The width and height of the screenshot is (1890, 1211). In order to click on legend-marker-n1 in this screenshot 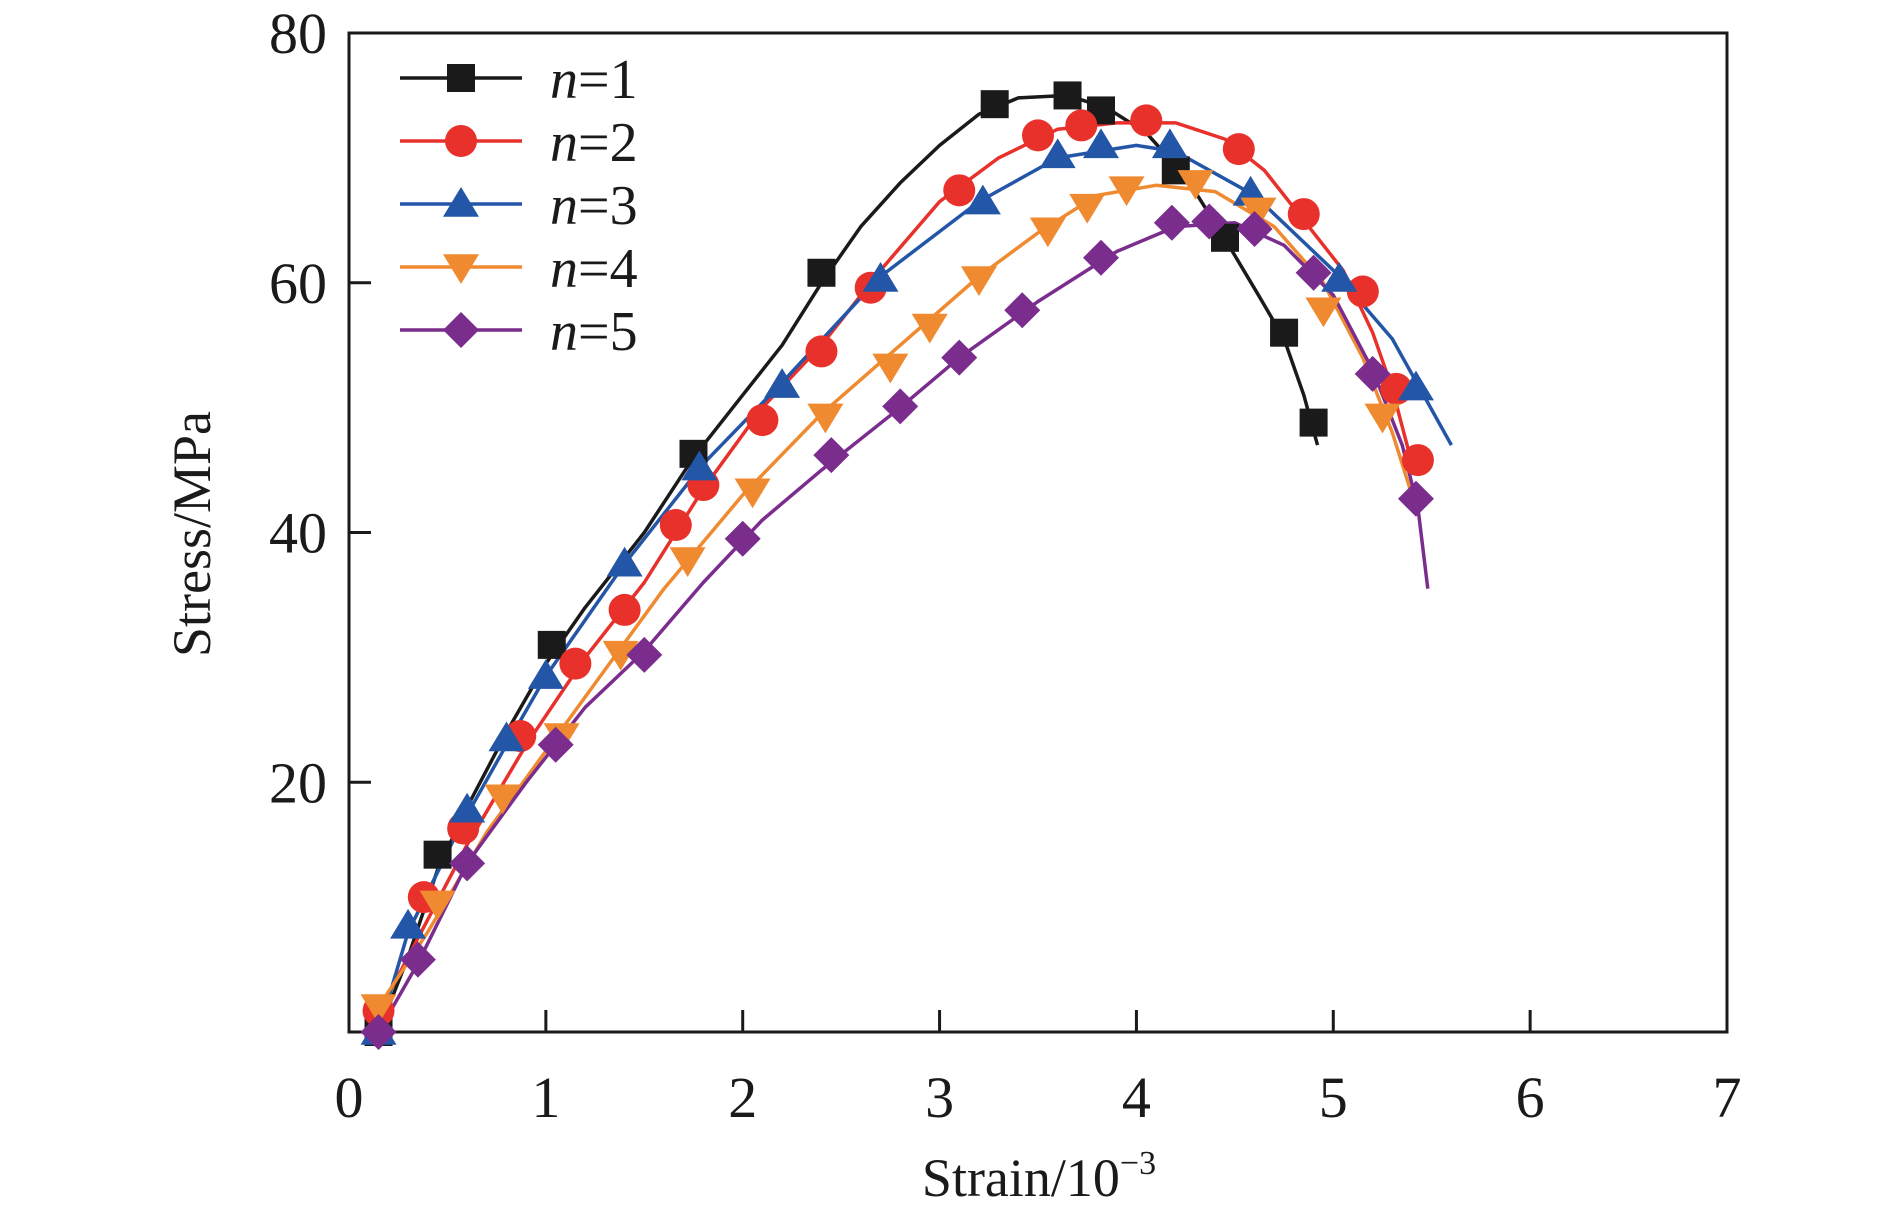, I will do `click(461, 78)`.